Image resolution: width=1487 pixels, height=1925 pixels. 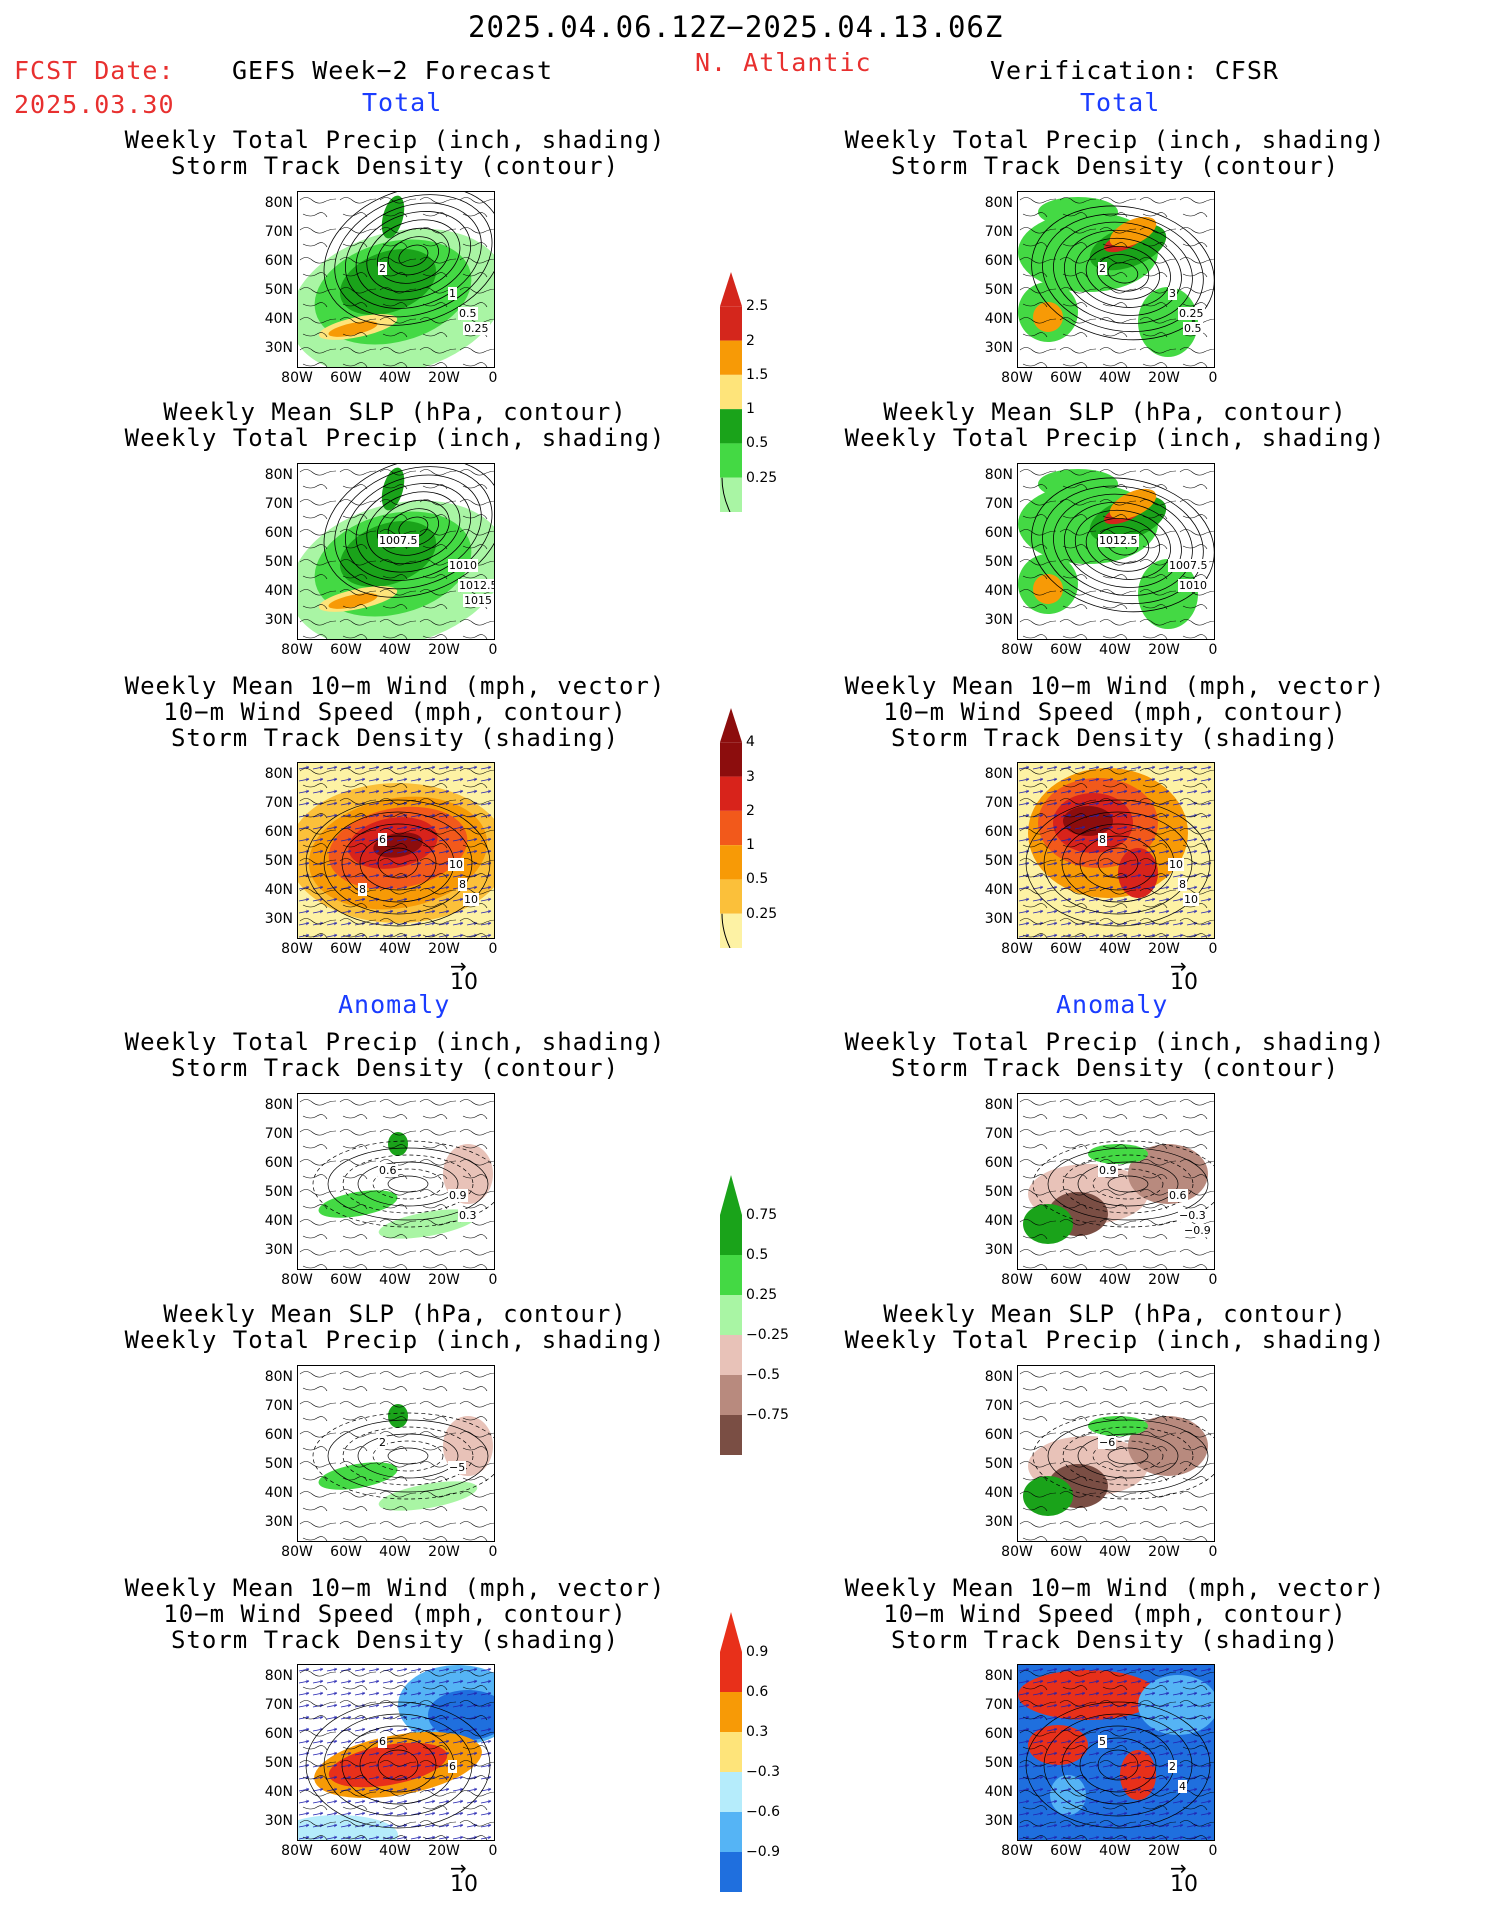 What do you see at coordinates (1176, 864) in the screenshot?
I see `contour-label: 10` at bounding box center [1176, 864].